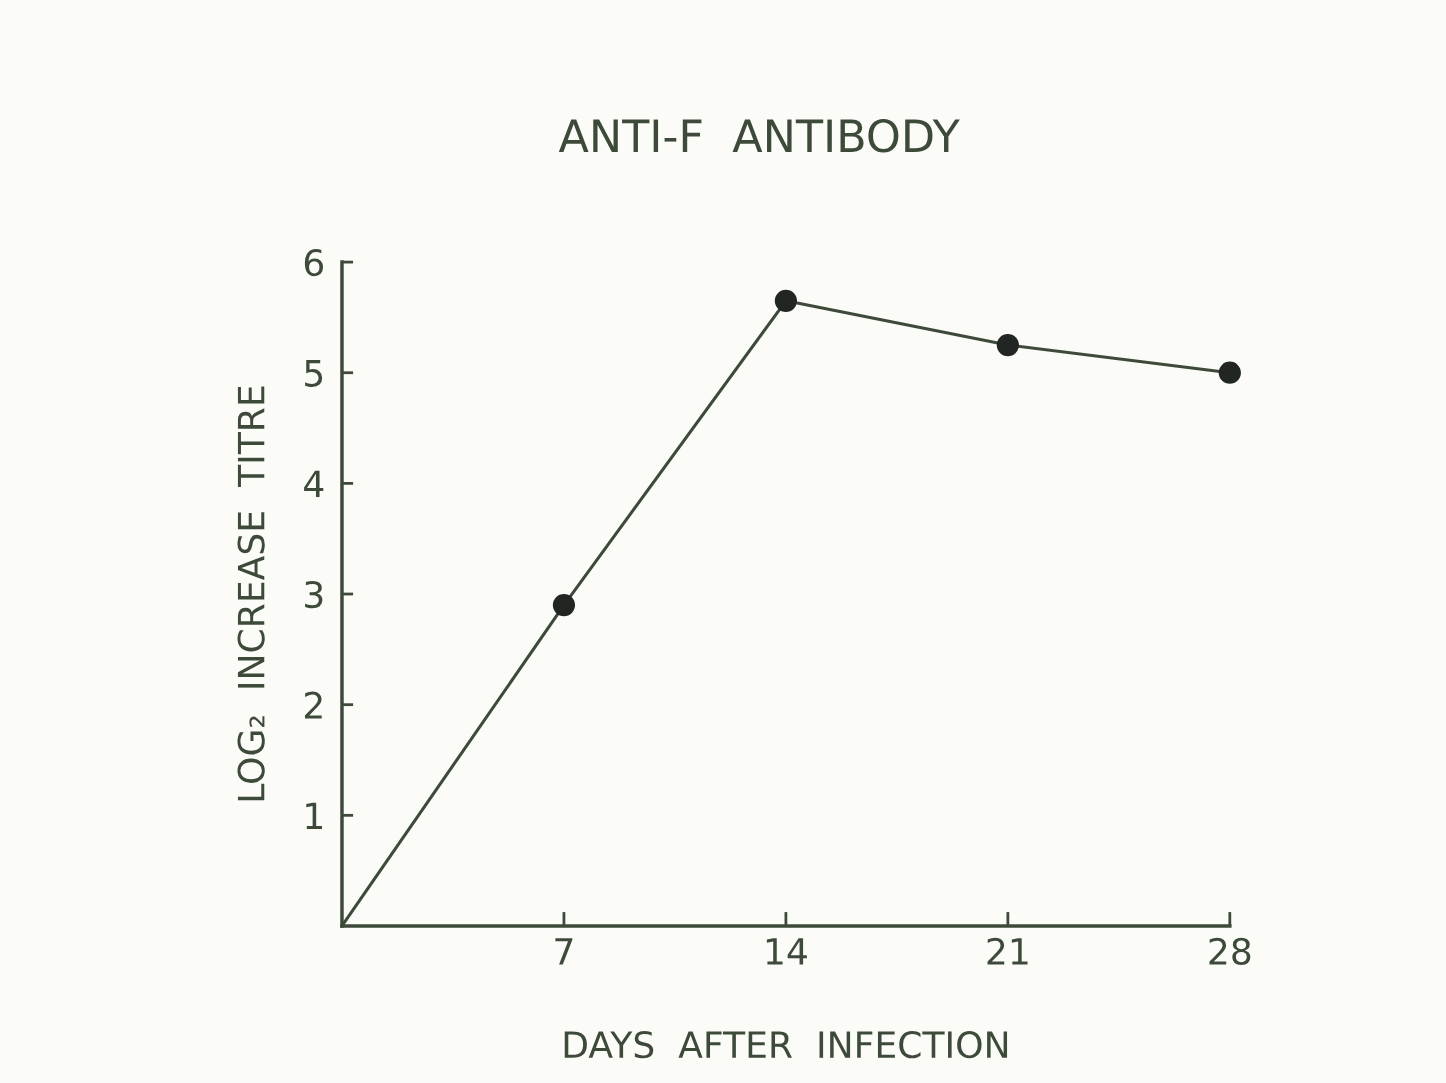 The image size is (1446, 1083). Describe the element at coordinates (1007, 951) in the screenshot. I see `x-tick-label: 21` at that location.